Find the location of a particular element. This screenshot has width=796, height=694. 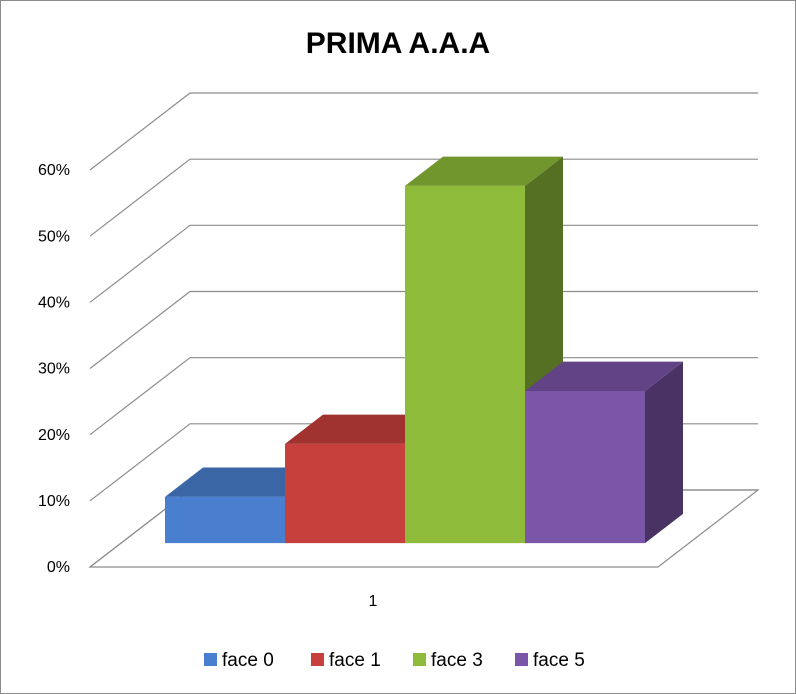

y-tick-label: 30% is located at coordinates (54, 369).